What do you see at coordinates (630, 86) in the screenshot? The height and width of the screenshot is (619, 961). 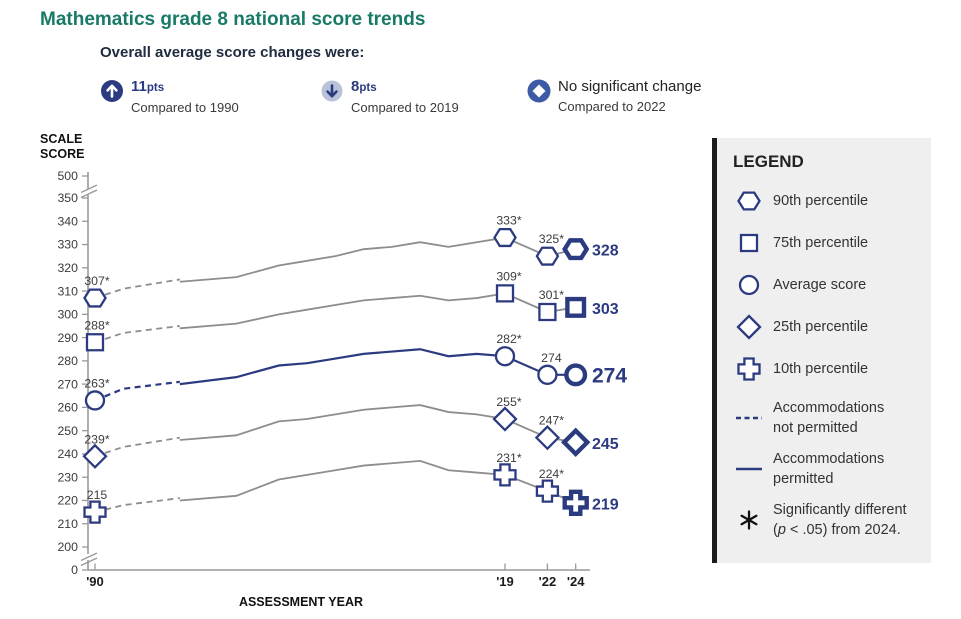 I see `indicator-label: No significant change` at bounding box center [630, 86].